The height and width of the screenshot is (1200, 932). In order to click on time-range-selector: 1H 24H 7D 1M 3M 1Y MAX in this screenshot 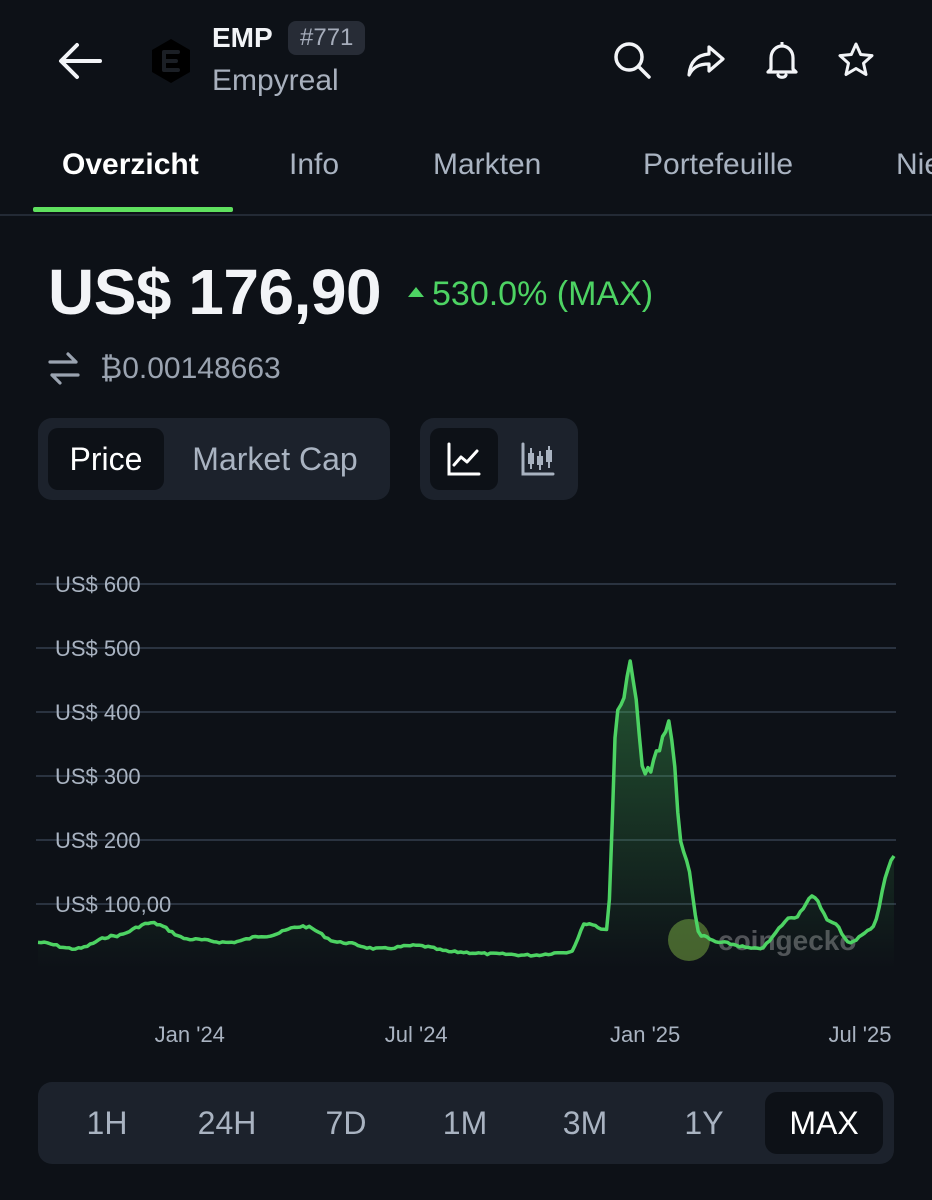, I will do `click(466, 1123)`.